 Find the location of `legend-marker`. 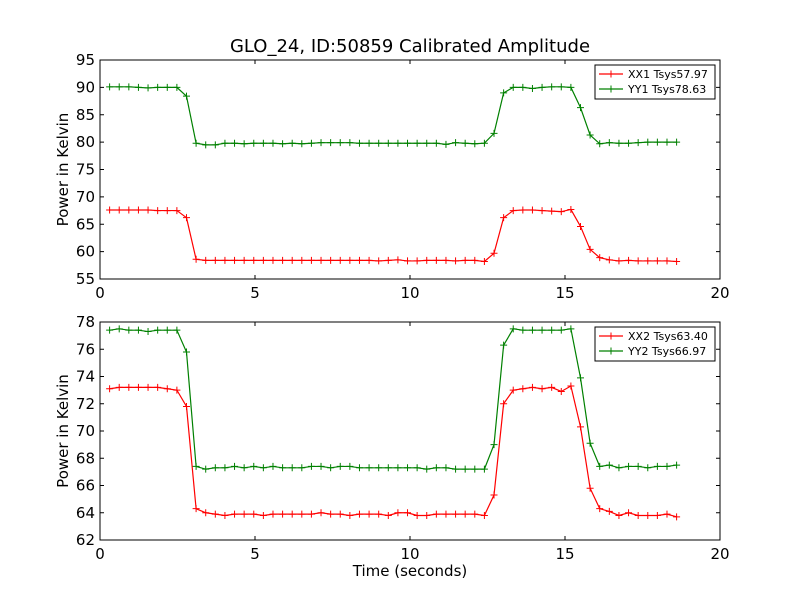

legend-marker is located at coordinates (611, 351).